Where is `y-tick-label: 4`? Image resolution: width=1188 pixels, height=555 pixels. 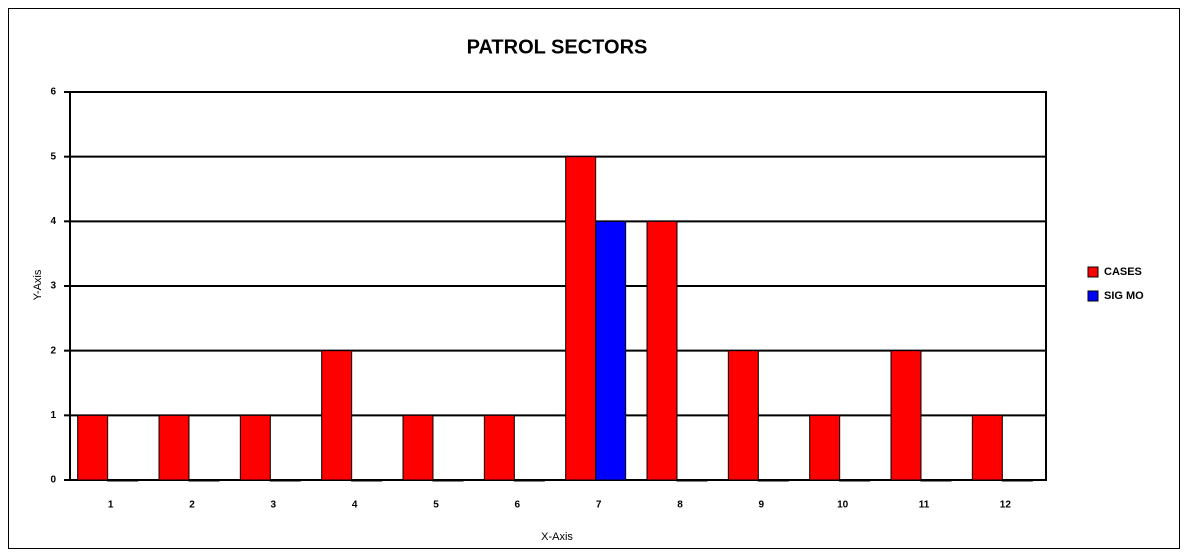 y-tick-label: 4 is located at coordinates (53, 221).